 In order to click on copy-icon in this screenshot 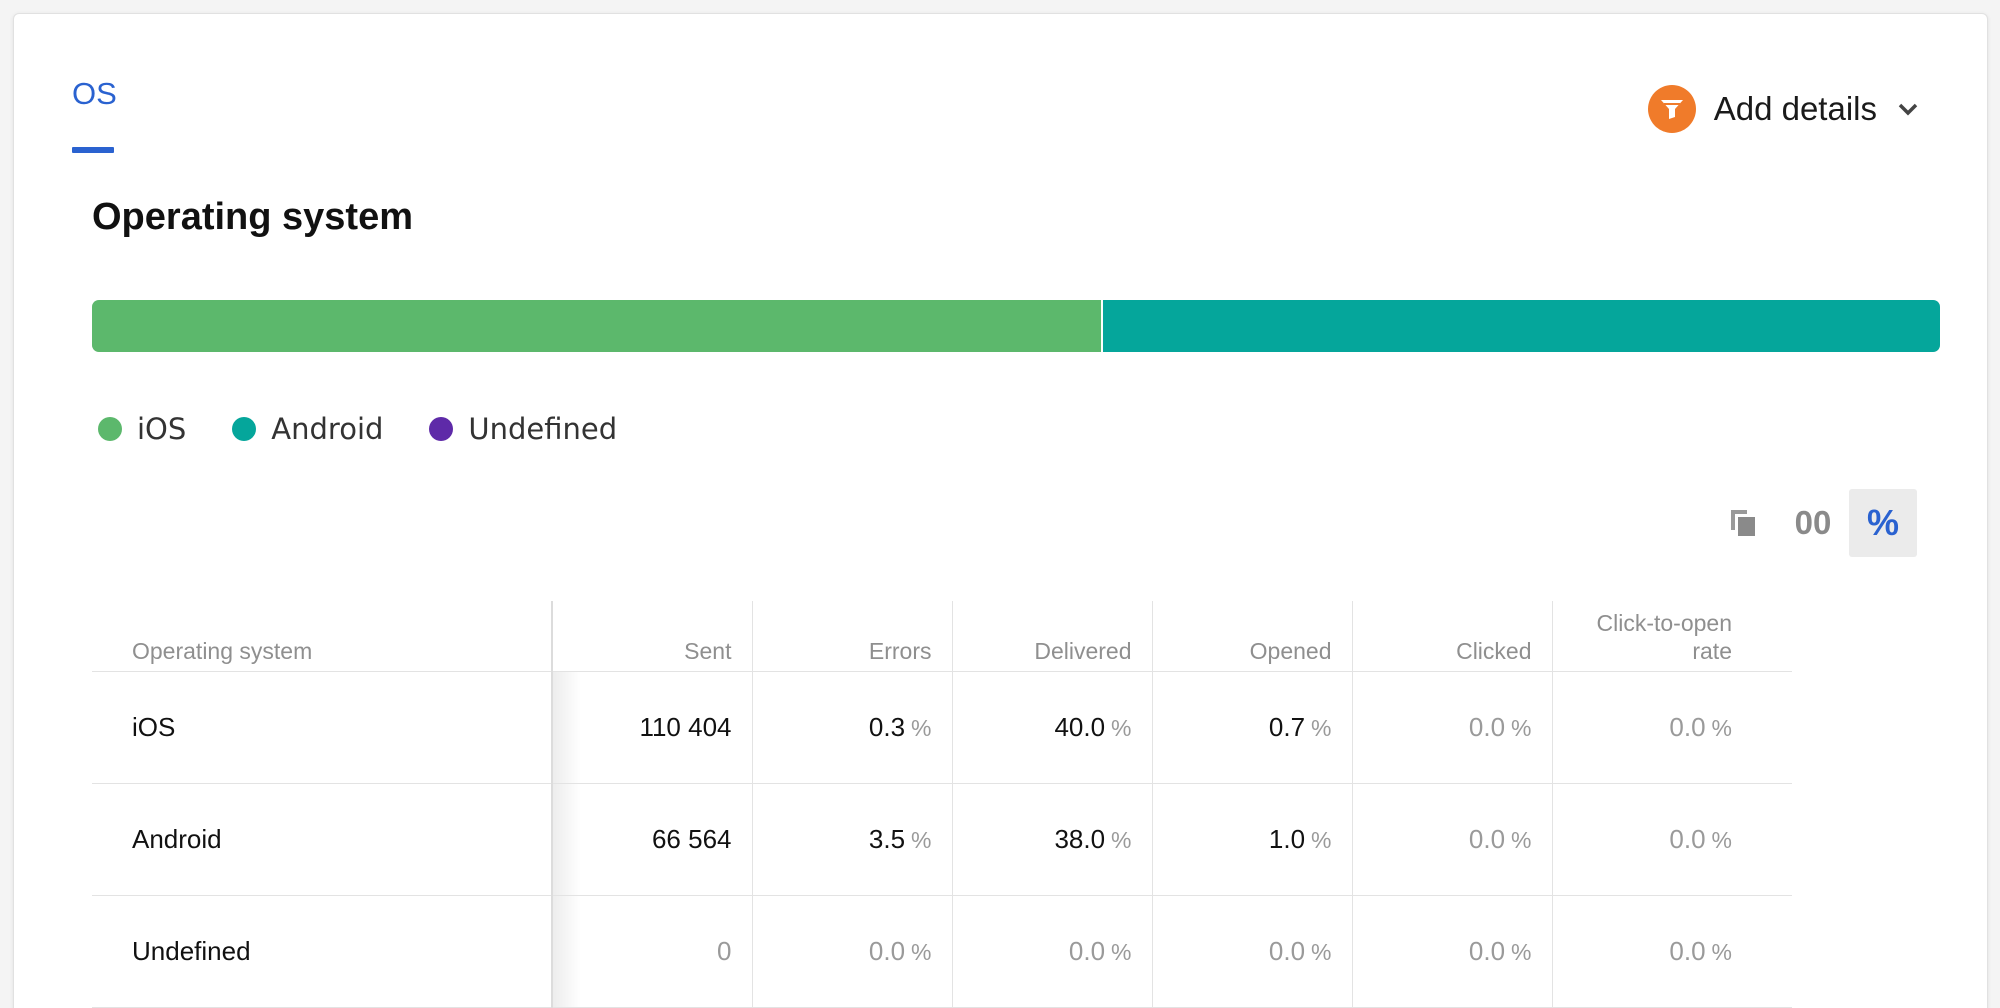, I will do `click(1743, 523)`.